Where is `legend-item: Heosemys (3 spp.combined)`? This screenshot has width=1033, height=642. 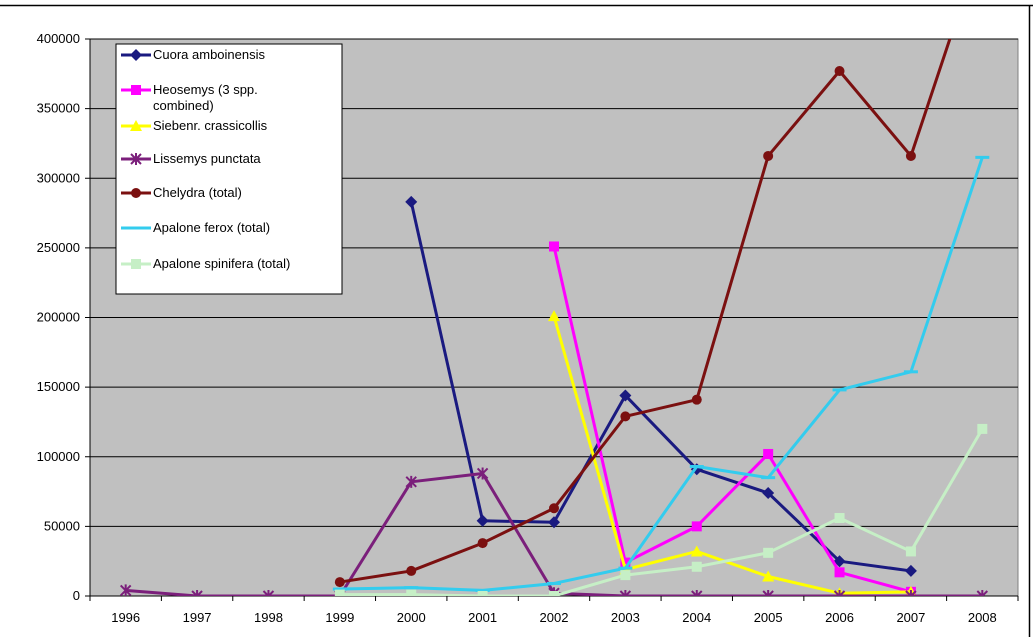
legend-item: Heosemys (3 spp.combined) is located at coordinates (189, 97).